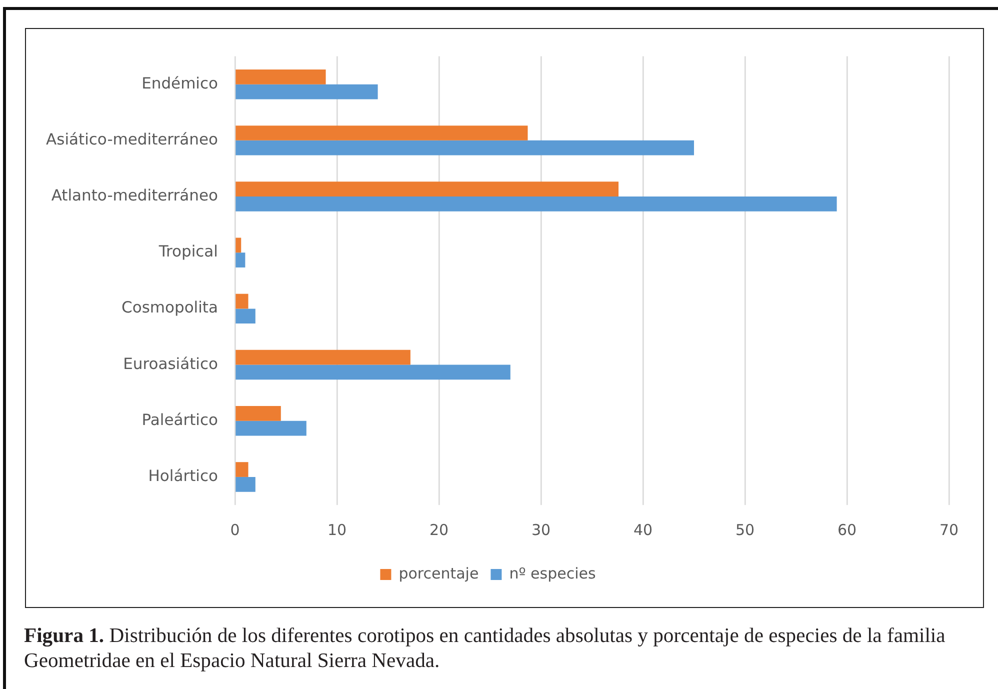  Describe the element at coordinates (745, 529) in the screenshot. I see `x-tick-label: 50` at that location.